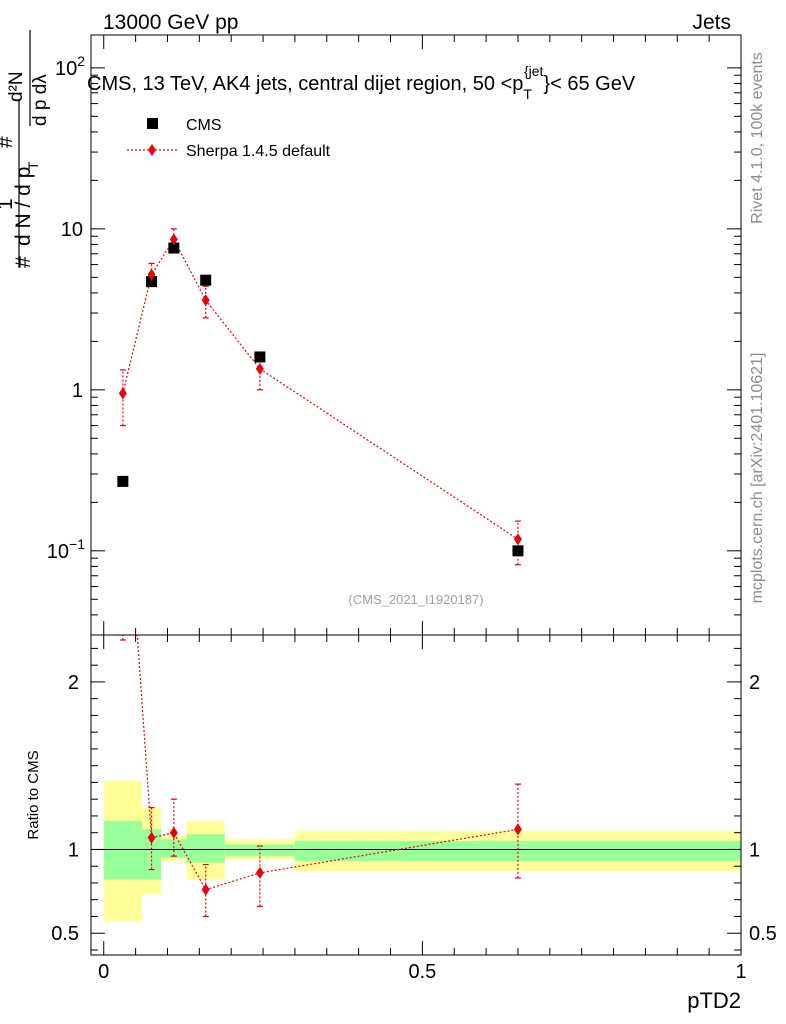 The height and width of the screenshot is (1024, 786). Describe the element at coordinates (33, 165) in the screenshot. I see `ylabel-t-sub-1: T` at that location.